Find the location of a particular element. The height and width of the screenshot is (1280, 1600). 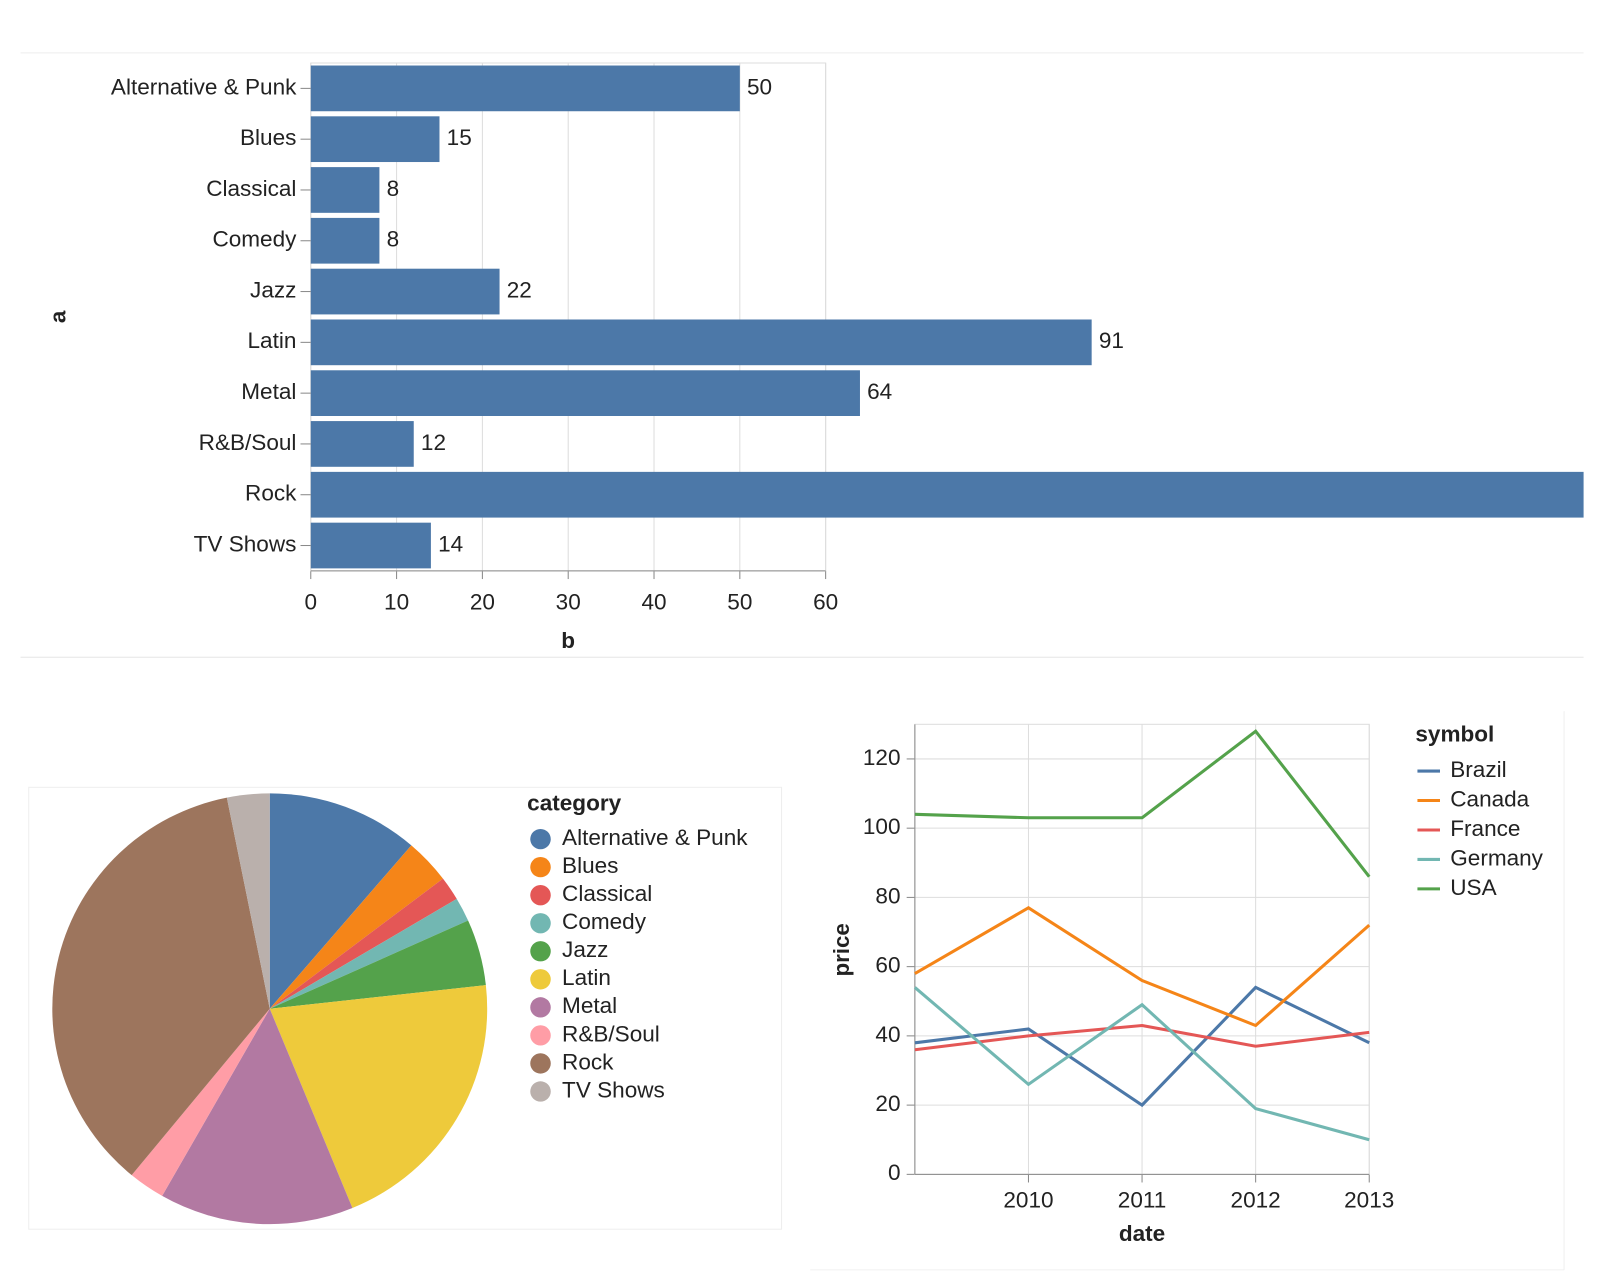

legend-label: R&B/Soul is located at coordinates (611, 1033).